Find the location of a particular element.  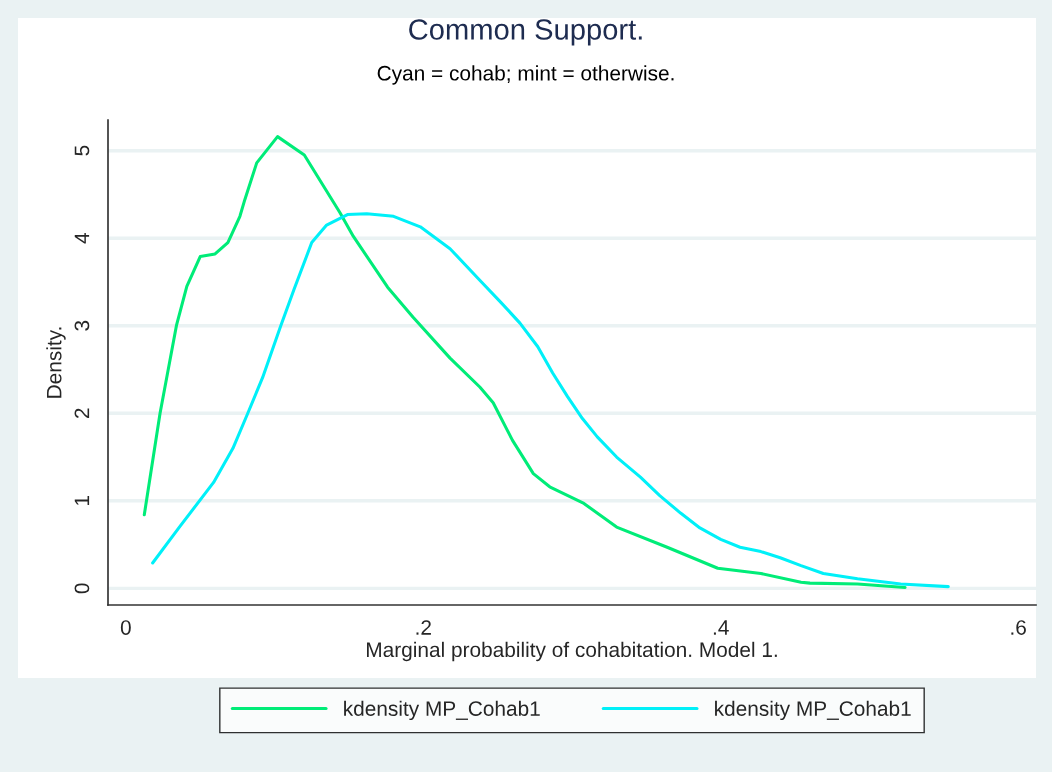

x-tick-label: .6 is located at coordinates (1018, 627).